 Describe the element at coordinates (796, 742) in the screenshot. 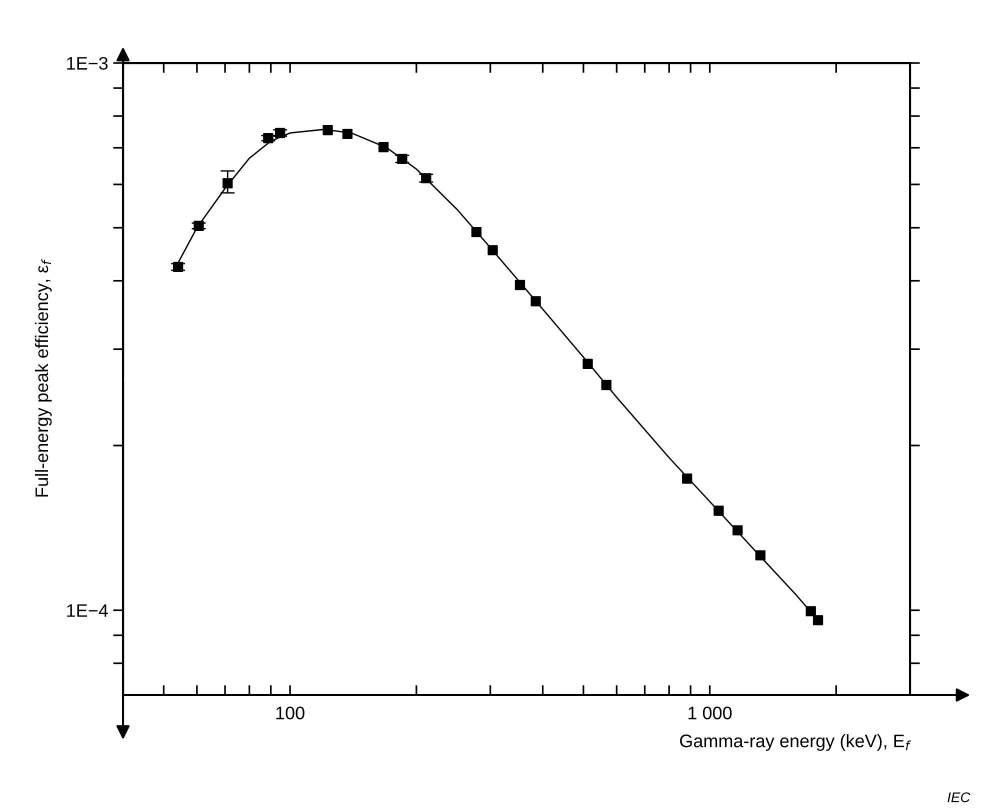

I see `x-axis-title: Gamma-ray energy (keV), E$_{f}$` at that location.